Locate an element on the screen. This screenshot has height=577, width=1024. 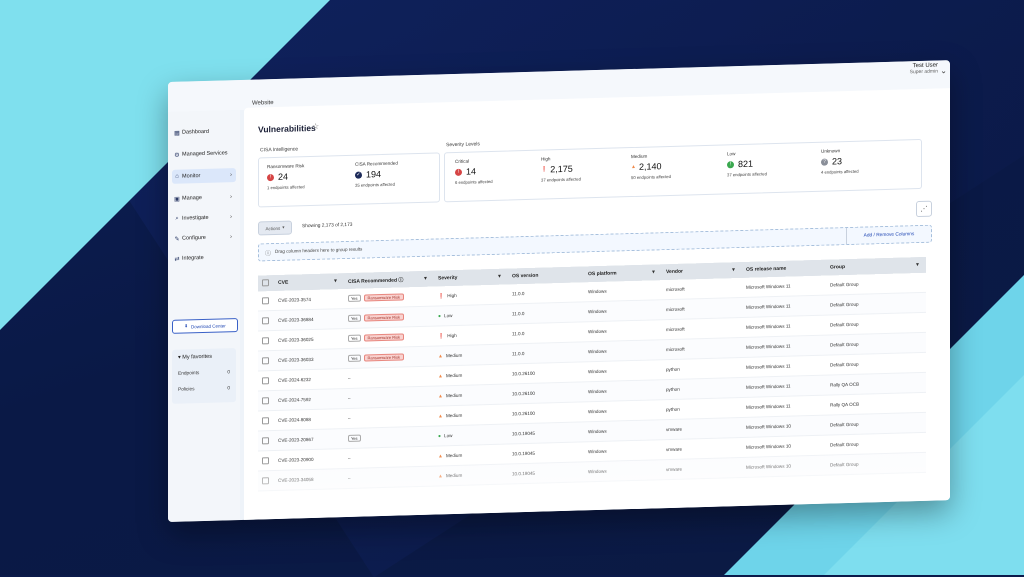
download-center-button: ⬇ Download Center is located at coordinates (205, 326).